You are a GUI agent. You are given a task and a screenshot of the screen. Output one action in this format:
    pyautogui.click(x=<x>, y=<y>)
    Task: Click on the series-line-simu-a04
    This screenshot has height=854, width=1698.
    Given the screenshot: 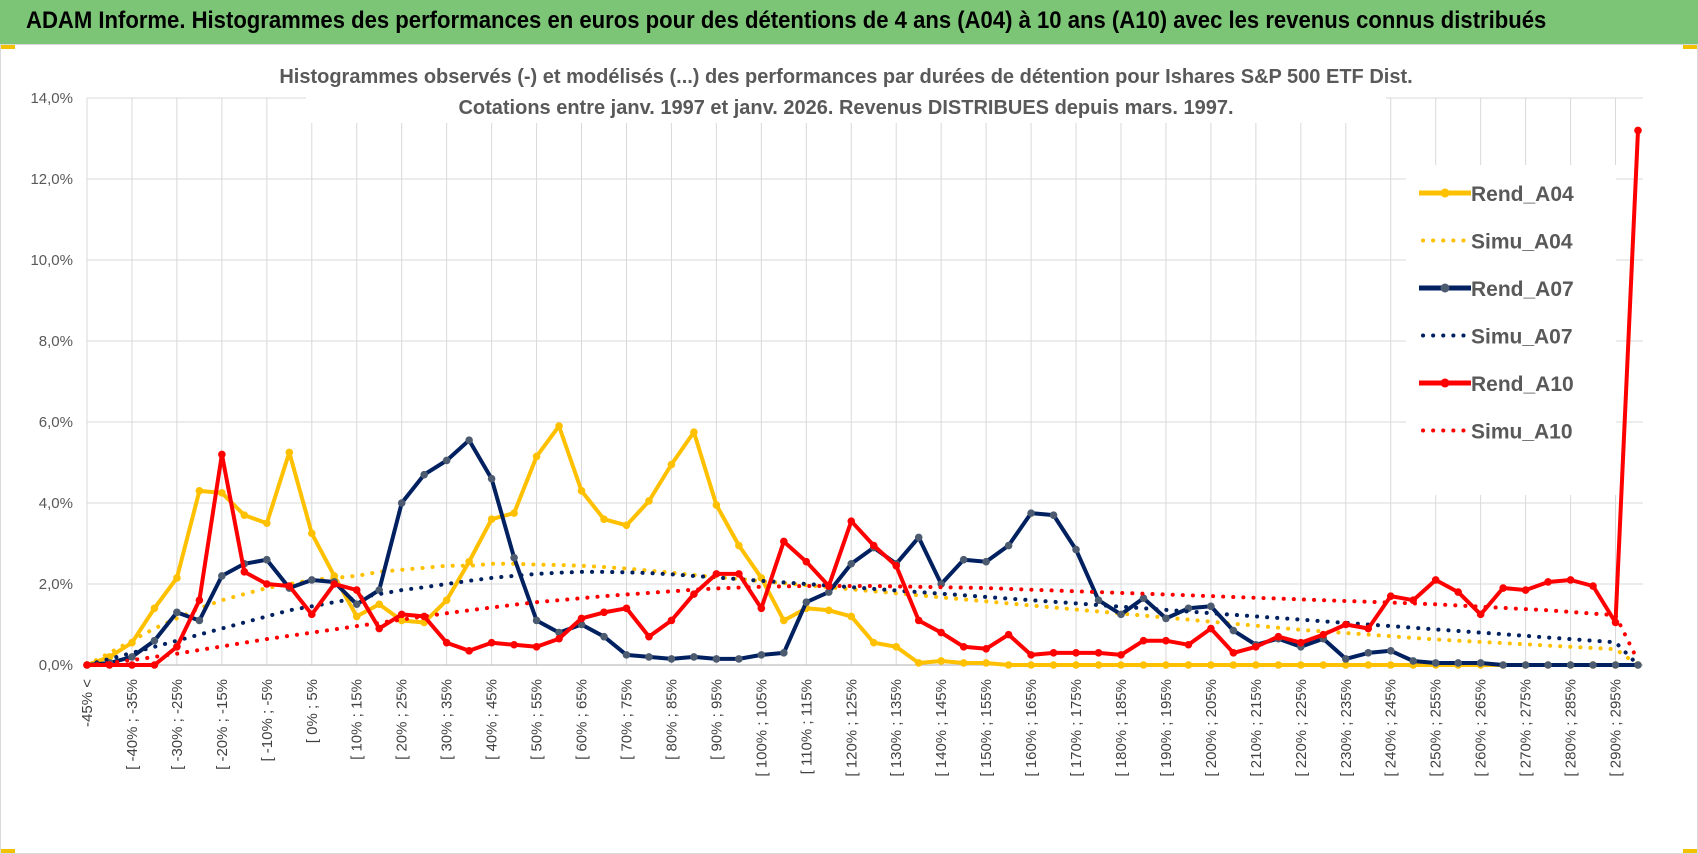 What is the action you would take?
    pyautogui.click(x=862, y=614)
    